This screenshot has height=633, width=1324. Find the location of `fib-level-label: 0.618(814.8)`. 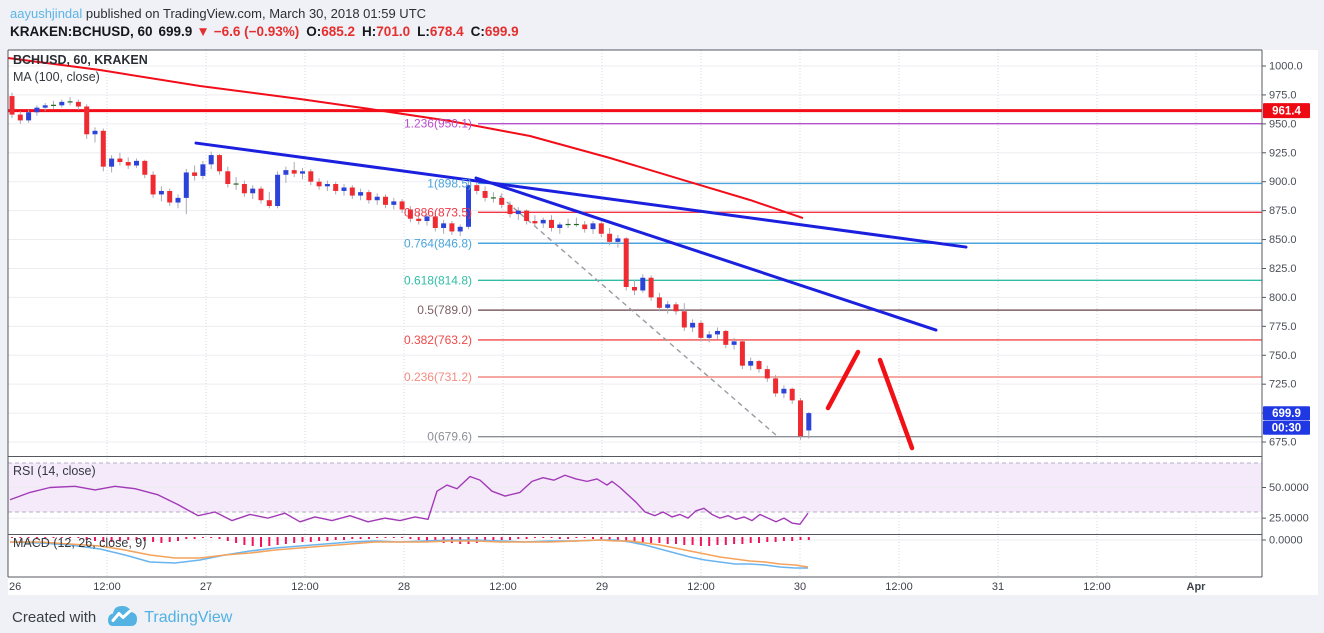

fib-level-label: 0.618(814.8) is located at coordinates (438, 280).